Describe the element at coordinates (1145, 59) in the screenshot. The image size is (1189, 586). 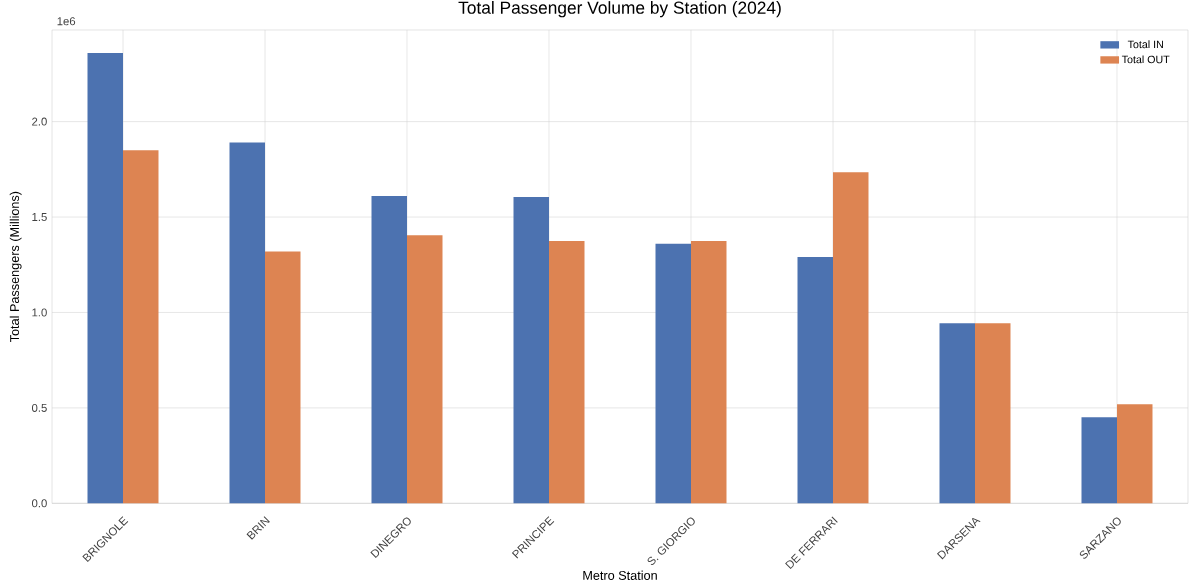
I see `legend-label: Total OUT` at that location.